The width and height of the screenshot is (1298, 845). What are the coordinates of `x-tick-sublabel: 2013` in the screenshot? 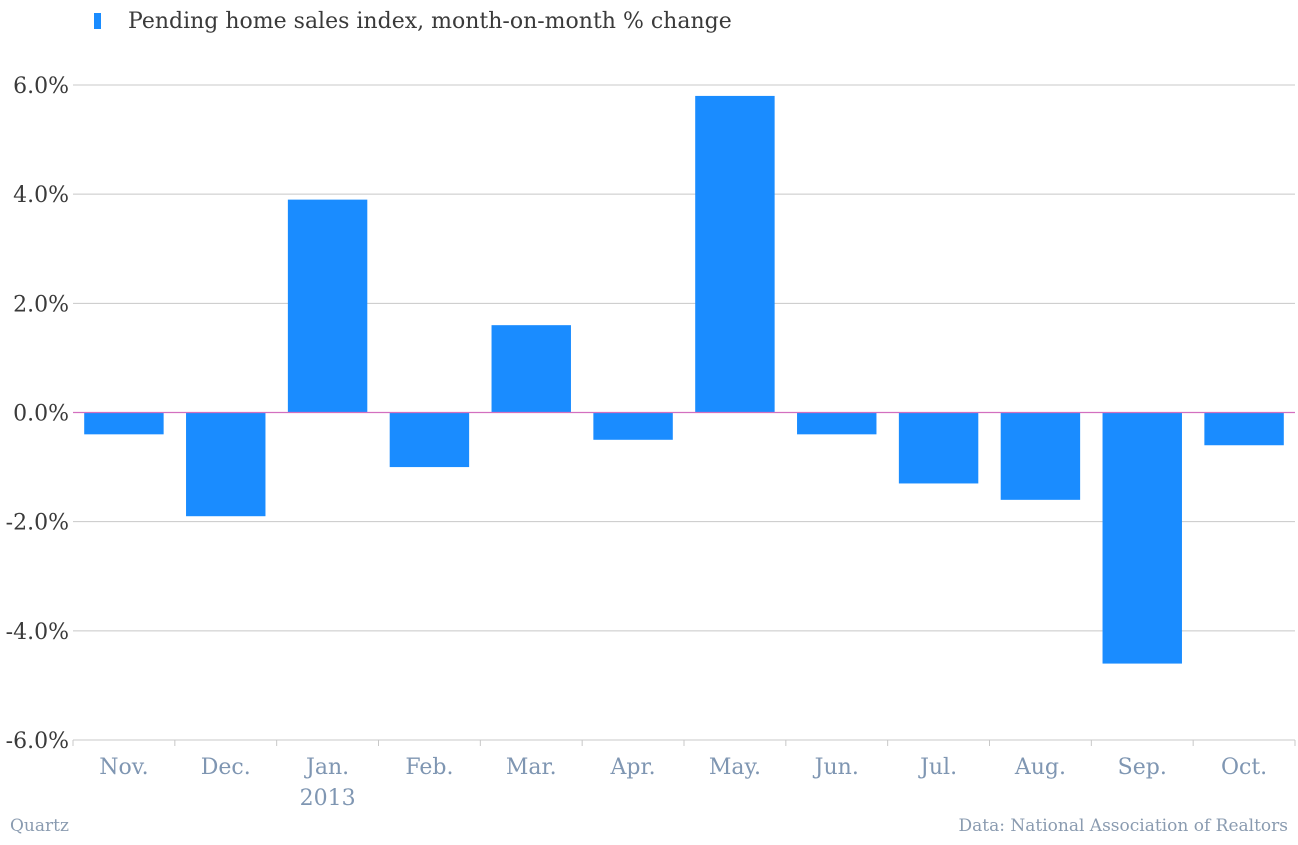 It's located at (328, 798).